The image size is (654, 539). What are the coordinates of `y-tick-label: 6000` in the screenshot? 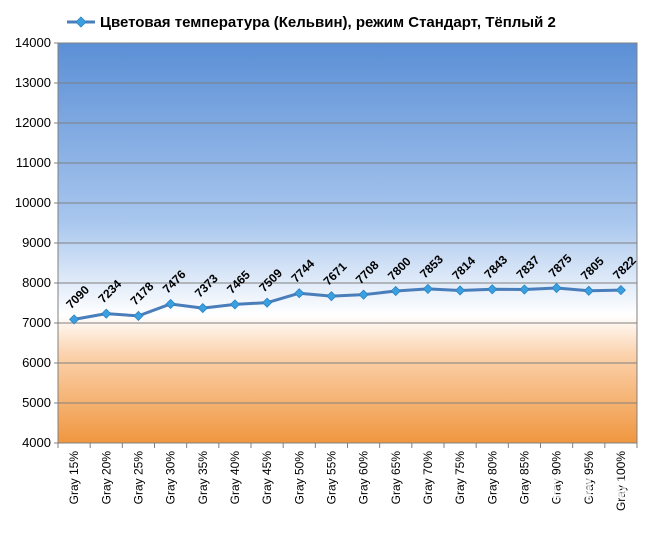 It's located at (36, 362).